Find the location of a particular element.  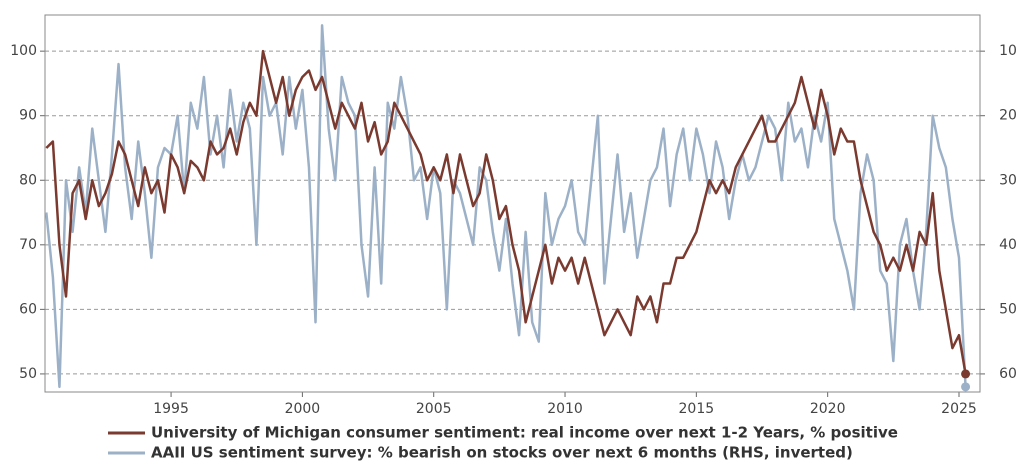

y-tick-label: 90 is located at coordinates (28, 116).